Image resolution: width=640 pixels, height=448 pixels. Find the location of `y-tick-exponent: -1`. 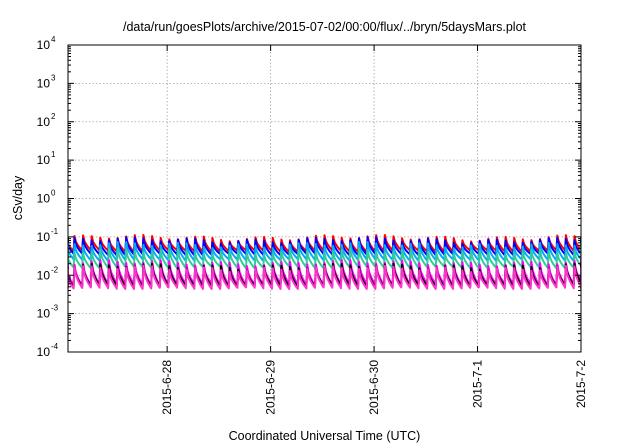

y-tick-exponent: -1 is located at coordinates (55, 231).